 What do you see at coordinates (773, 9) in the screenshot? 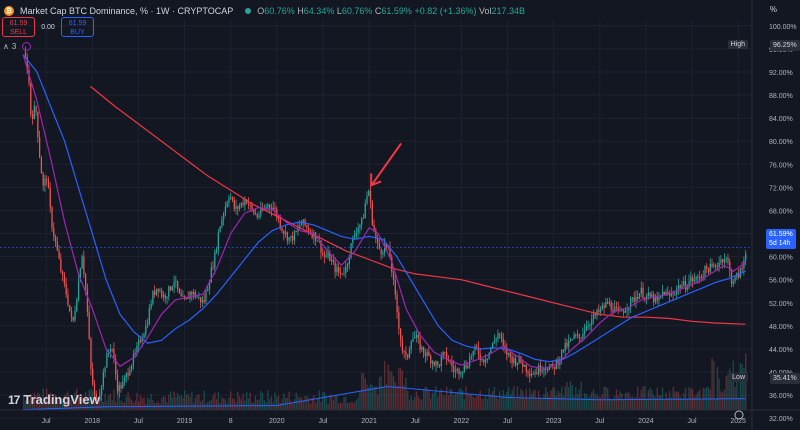
I see `scale-mode-label: %` at bounding box center [773, 9].